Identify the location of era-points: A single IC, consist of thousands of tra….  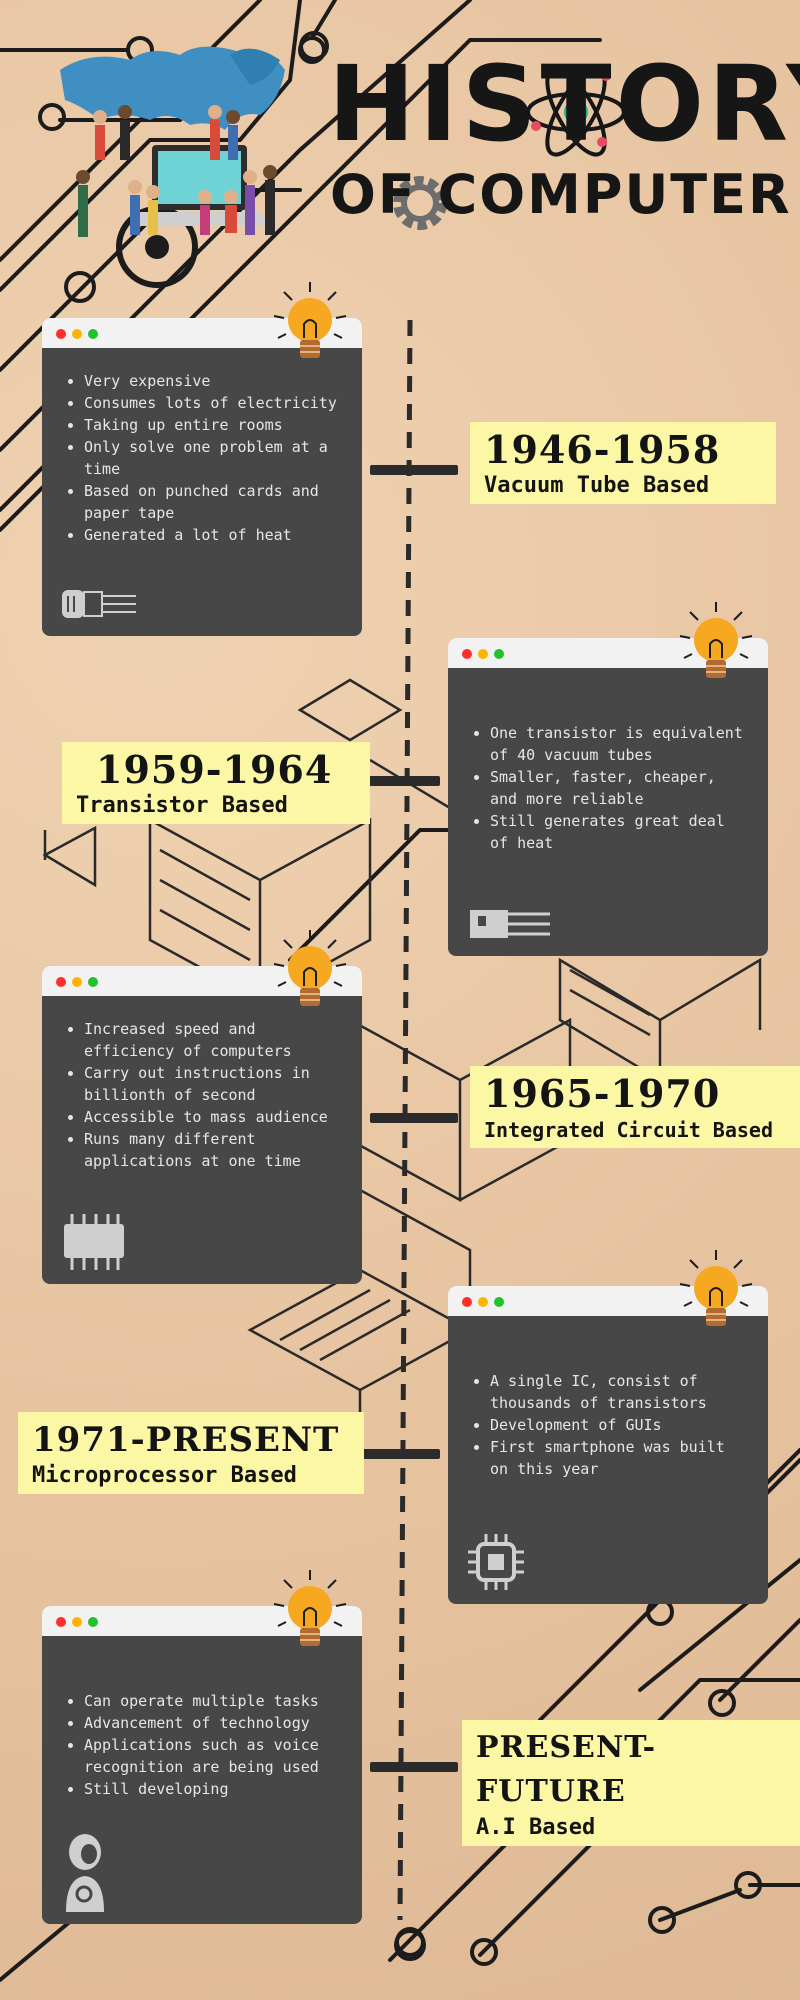
(608, 1398).